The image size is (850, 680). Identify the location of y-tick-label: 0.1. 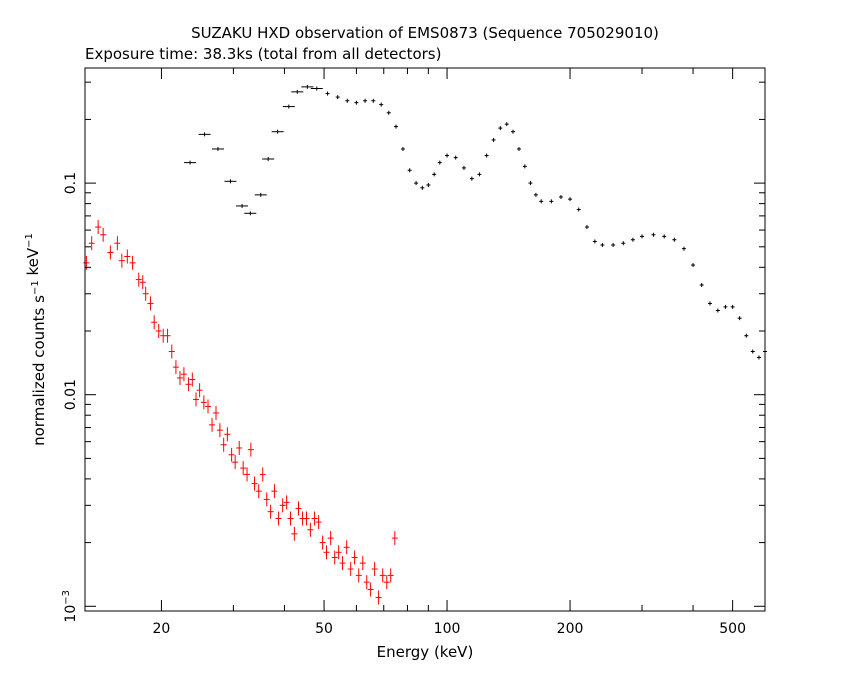
(71, 183).